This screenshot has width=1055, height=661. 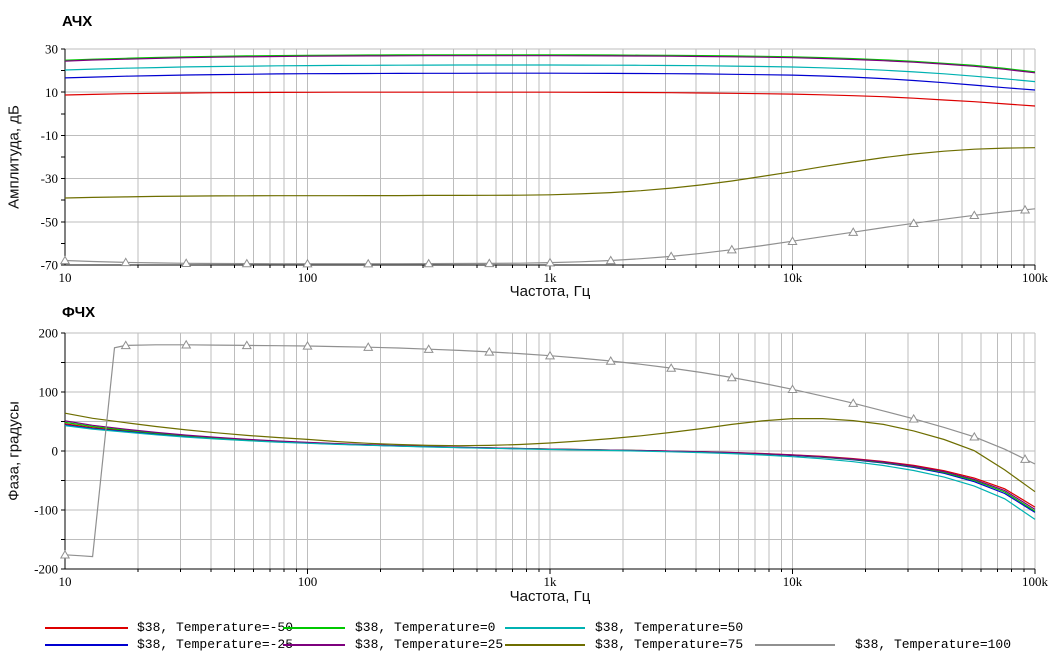 I want to click on phase-chart-title: ФЧХ, so click(x=79, y=312).